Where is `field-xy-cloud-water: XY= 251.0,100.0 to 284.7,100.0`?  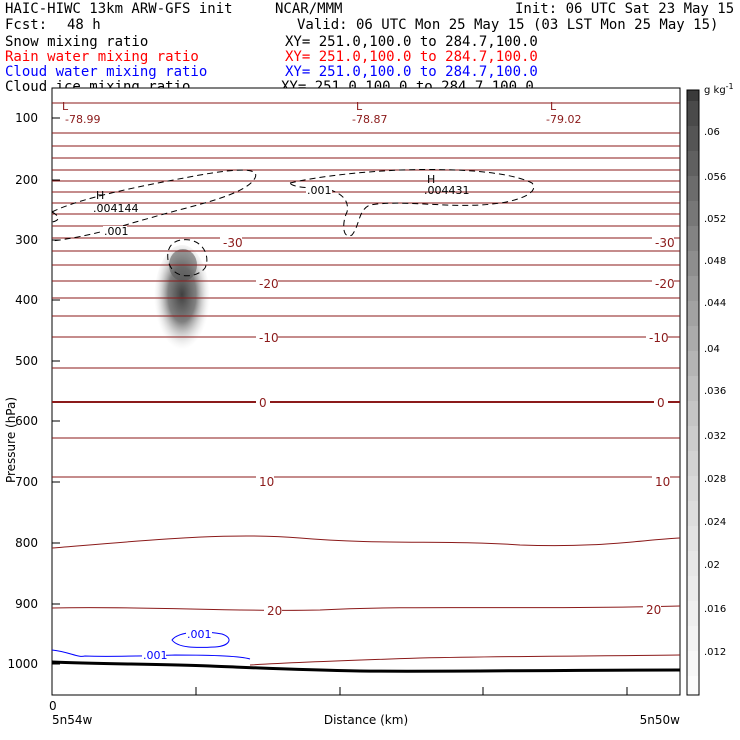 field-xy-cloud-water: XY= 251.0,100.0 to 284.7,100.0 is located at coordinates (411, 72).